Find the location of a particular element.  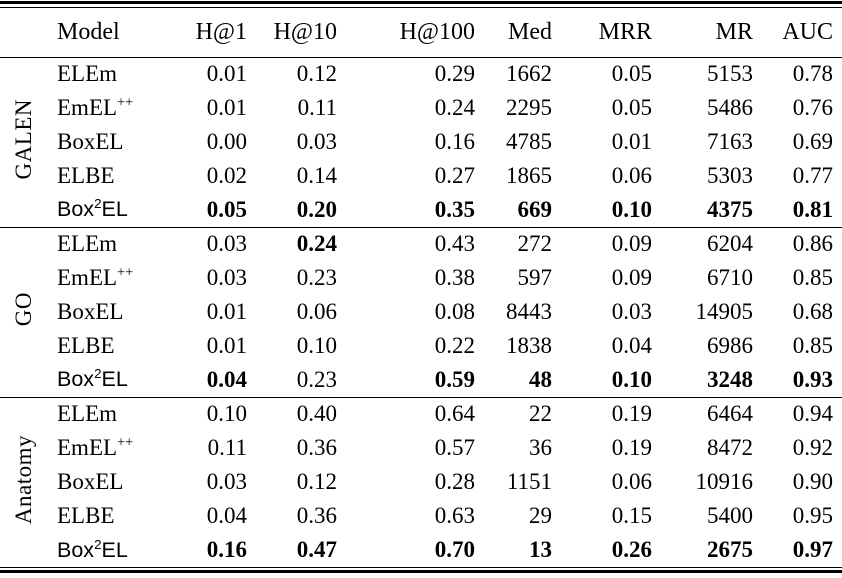

value-cell: 0.15 is located at coordinates (631, 515).